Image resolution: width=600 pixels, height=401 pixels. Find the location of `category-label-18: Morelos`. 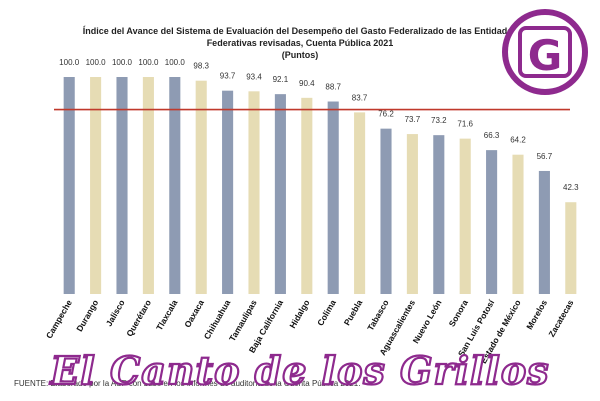

category-label-18: Morelos is located at coordinates (536, 314).